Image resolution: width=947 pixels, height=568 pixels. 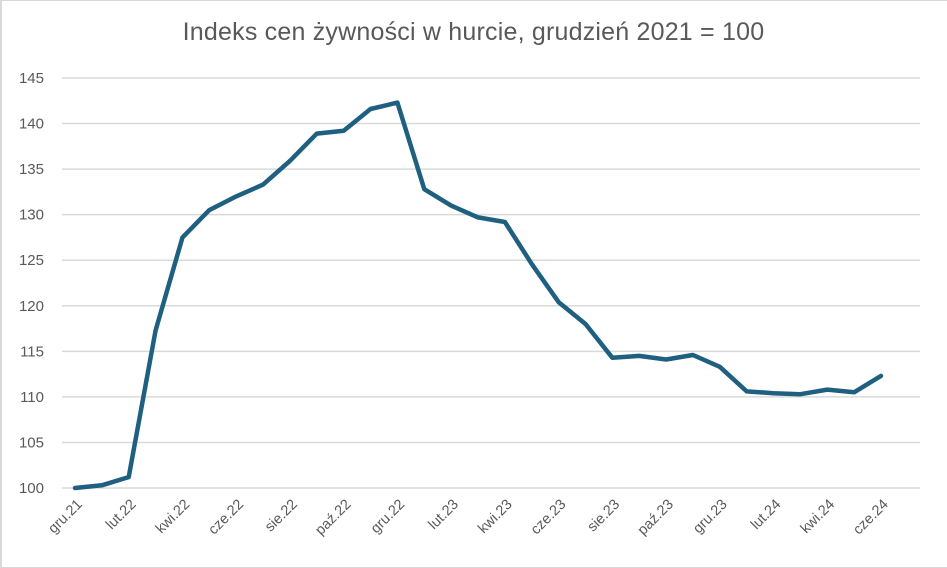 What do you see at coordinates (710, 517) in the screenshot?
I see `x-tick-label: gru.23` at bounding box center [710, 517].